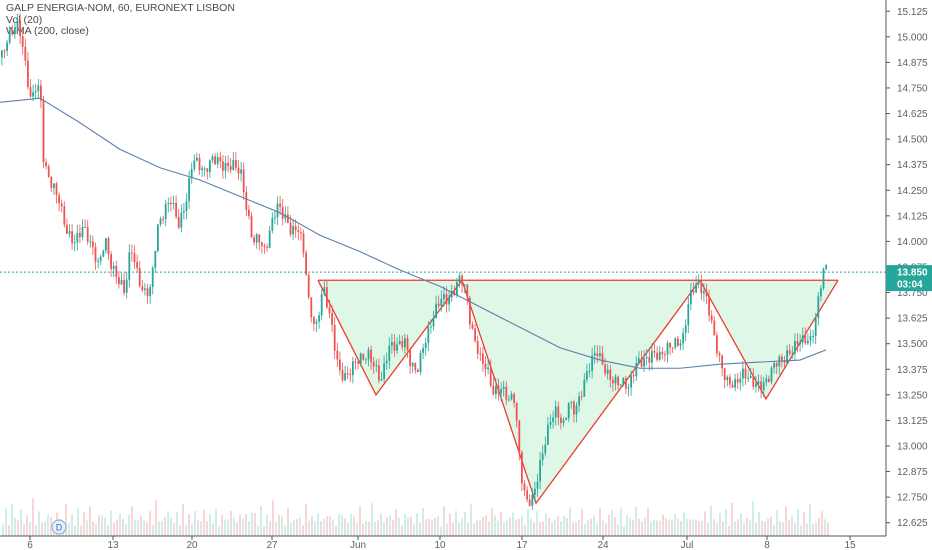 Image resolution: width=932 pixels, height=550 pixels. What do you see at coordinates (59, 527) in the screenshot?
I see `dividend-marker-circle` at bounding box center [59, 527].